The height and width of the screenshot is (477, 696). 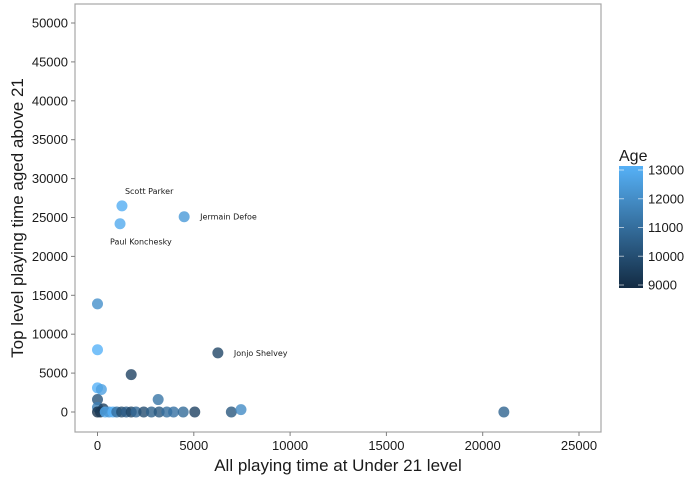 What do you see at coordinates (50, 23) in the screenshot?
I see `y-tick-label: 50000` at bounding box center [50, 23].